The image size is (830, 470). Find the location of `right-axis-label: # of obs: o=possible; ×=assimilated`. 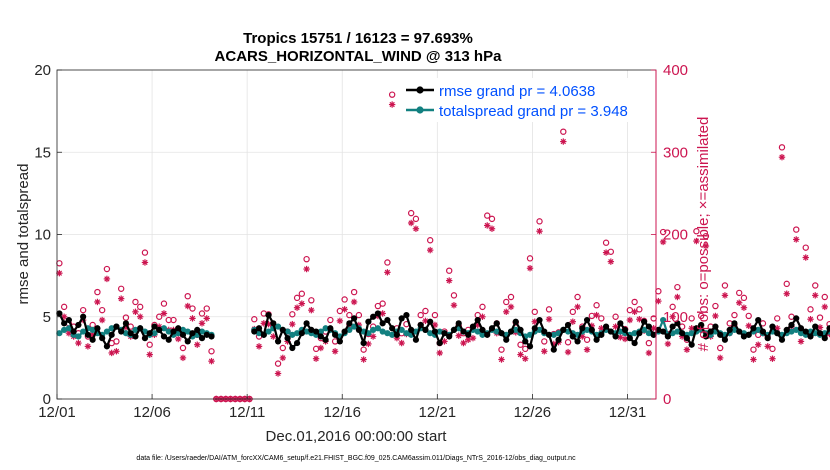

right-axis-label: # of obs: o=possible; ×=assimilated is located at coordinates (703, 234).